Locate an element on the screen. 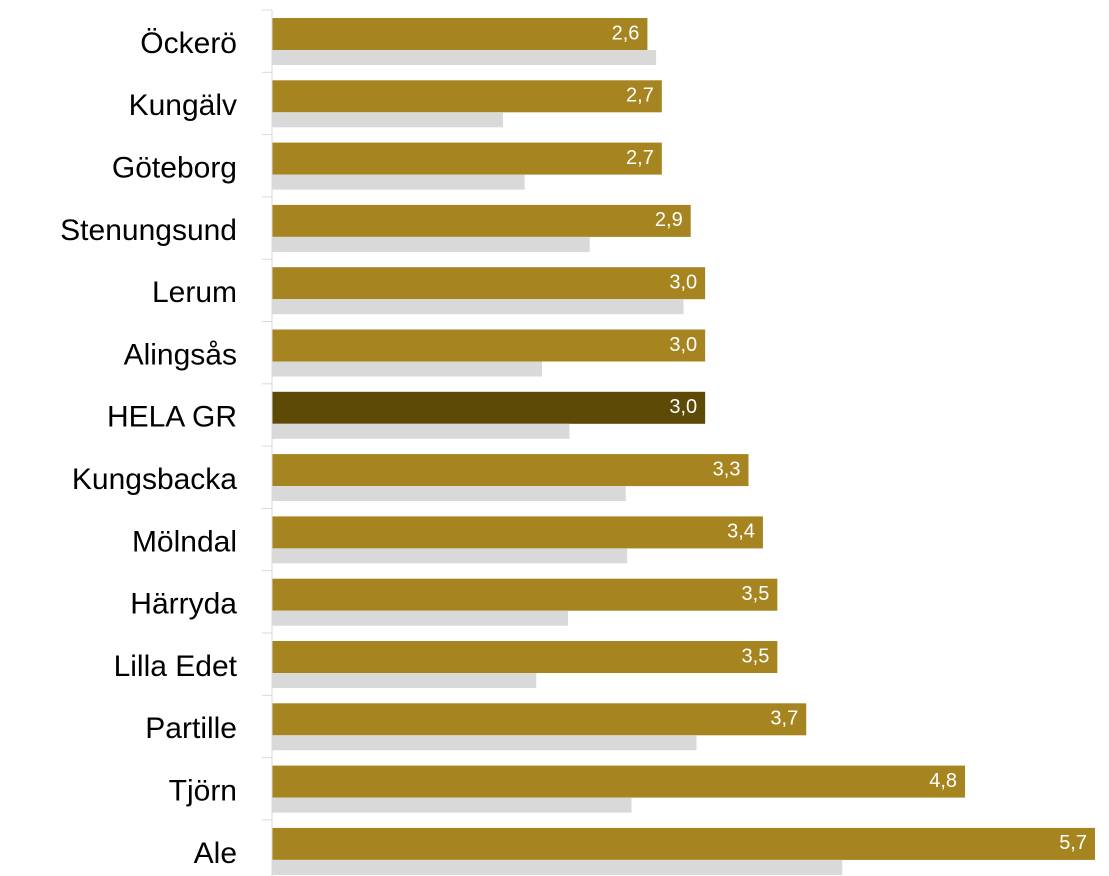 The width and height of the screenshot is (1109, 876). data-label: 5,7 is located at coordinates (1073, 843).